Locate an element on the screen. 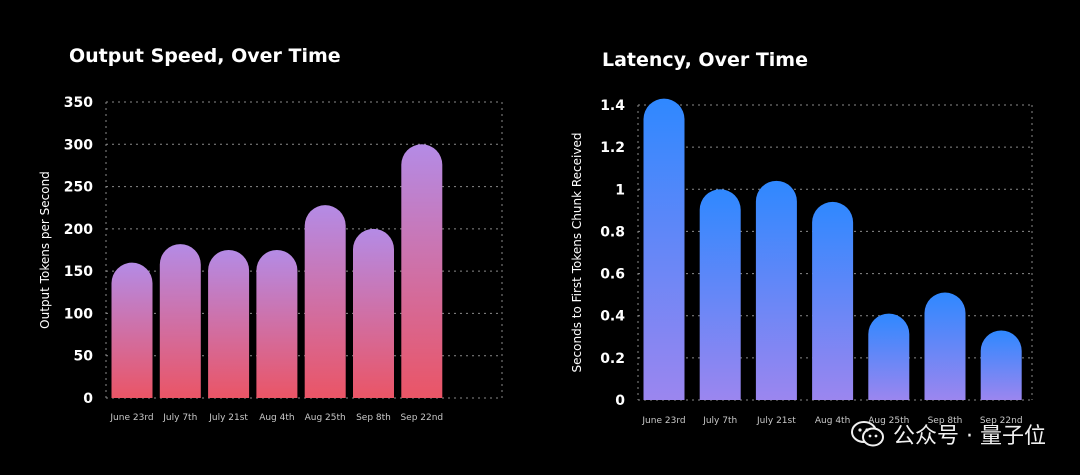  speed-x-tick-label: Aug 4th is located at coordinates (276, 418).